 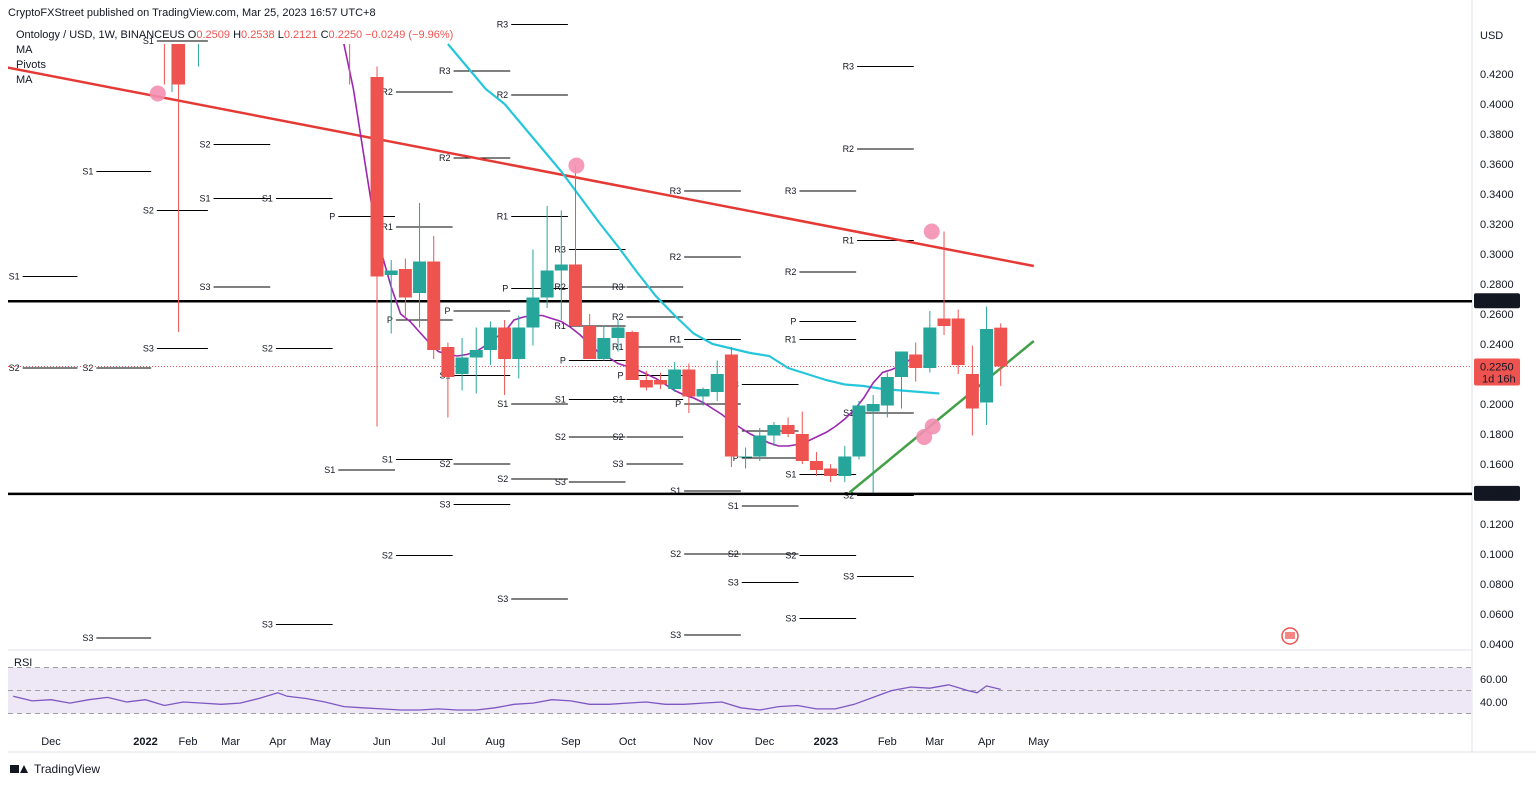 What do you see at coordinates (1491, 36) in the screenshot?
I see `currency-label: USD` at bounding box center [1491, 36].